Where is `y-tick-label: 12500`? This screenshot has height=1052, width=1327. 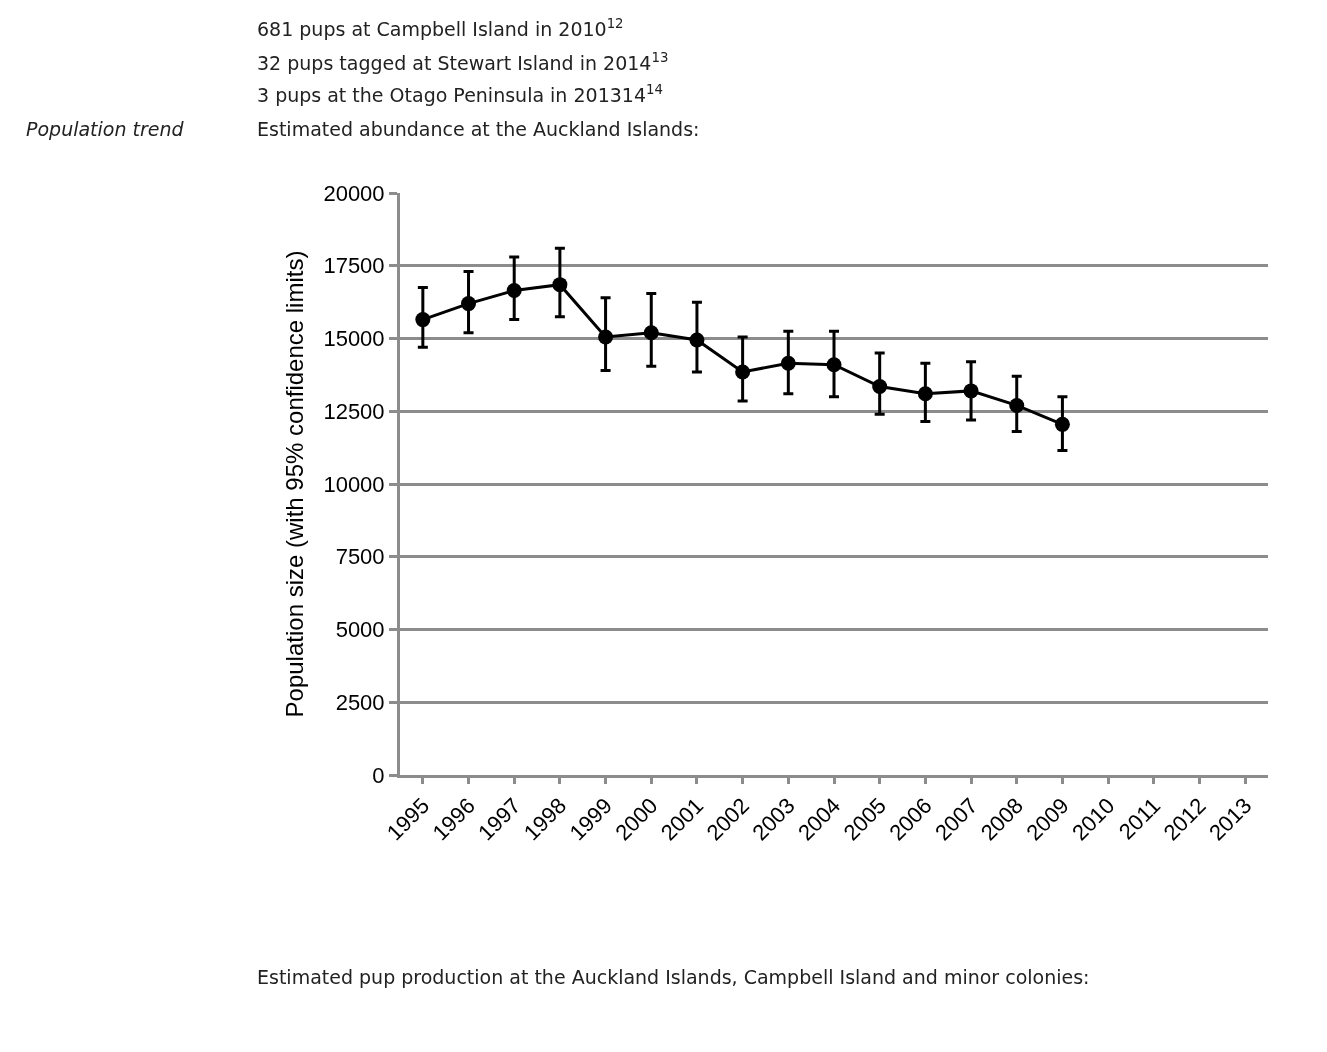 y-tick-label: 12500 is located at coordinates (354, 411).